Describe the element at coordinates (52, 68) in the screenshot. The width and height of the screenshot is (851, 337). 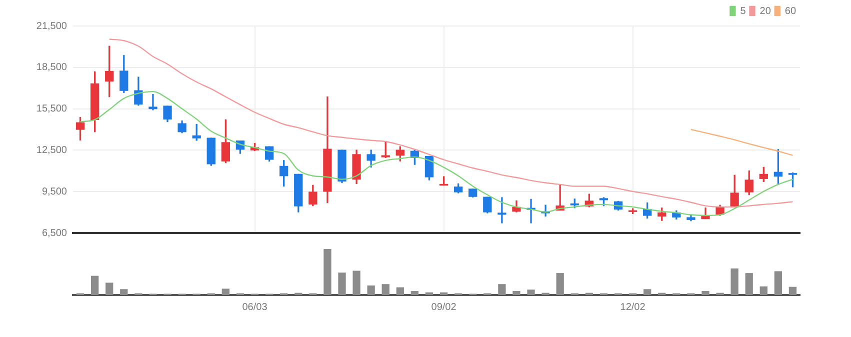
I see `y-tick-label: 18,500` at that location.